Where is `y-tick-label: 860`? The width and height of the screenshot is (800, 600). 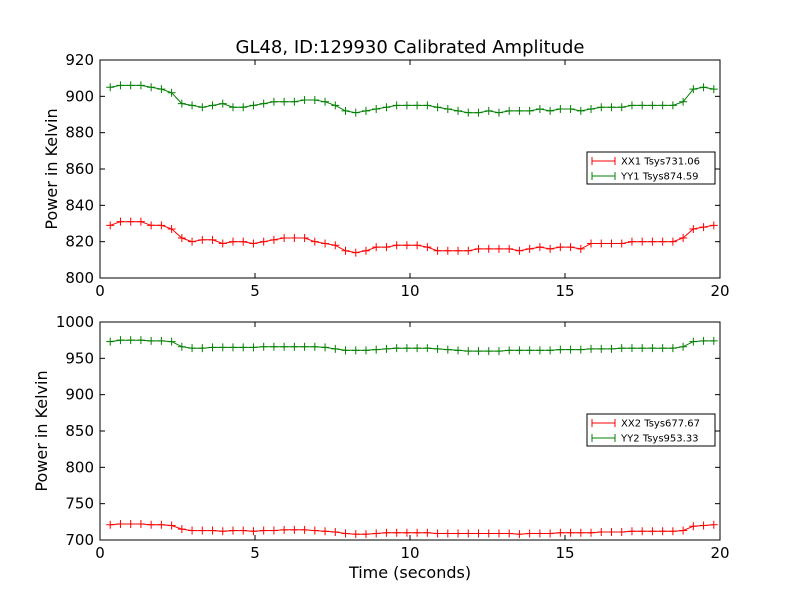
y-tick-label: 860 is located at coordinates (79, 169).